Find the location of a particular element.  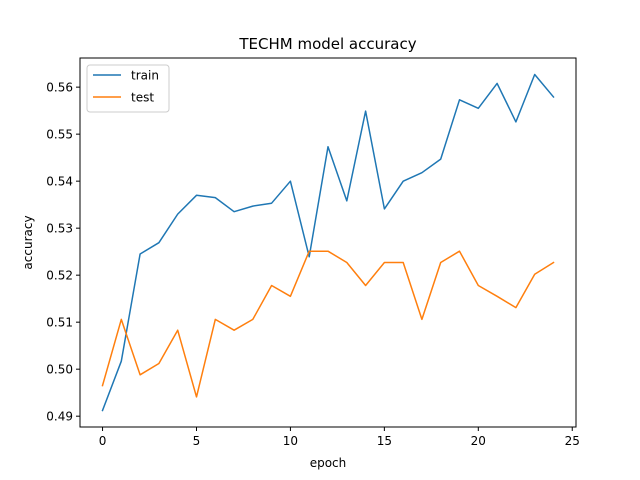

x-tick-label: 5 is located at coordinates (197, 441).